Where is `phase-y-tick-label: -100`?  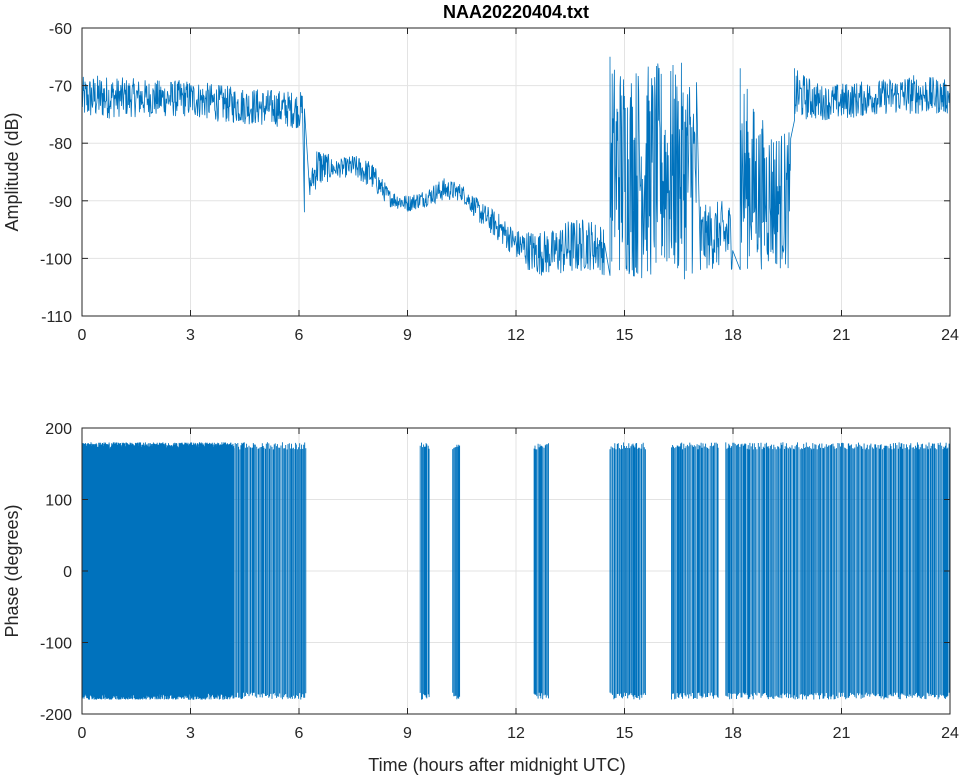 phase-y-tick-label: -100 is located at coordinates (56, 644).